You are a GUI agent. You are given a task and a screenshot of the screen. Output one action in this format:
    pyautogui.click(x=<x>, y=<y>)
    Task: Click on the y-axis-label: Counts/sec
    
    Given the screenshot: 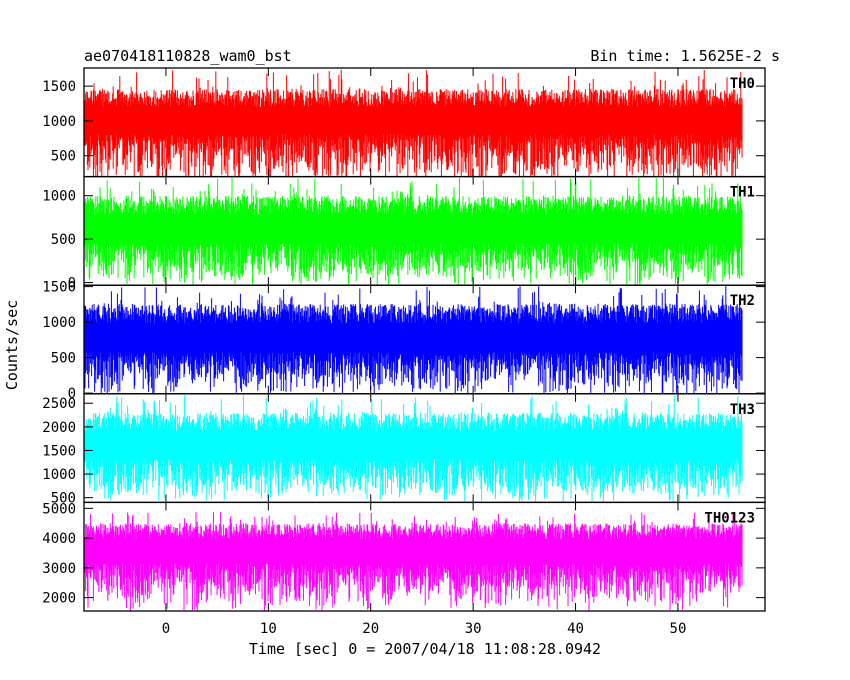 What is the action you would take?
    pyautogui.click(x=12, y=345)
    